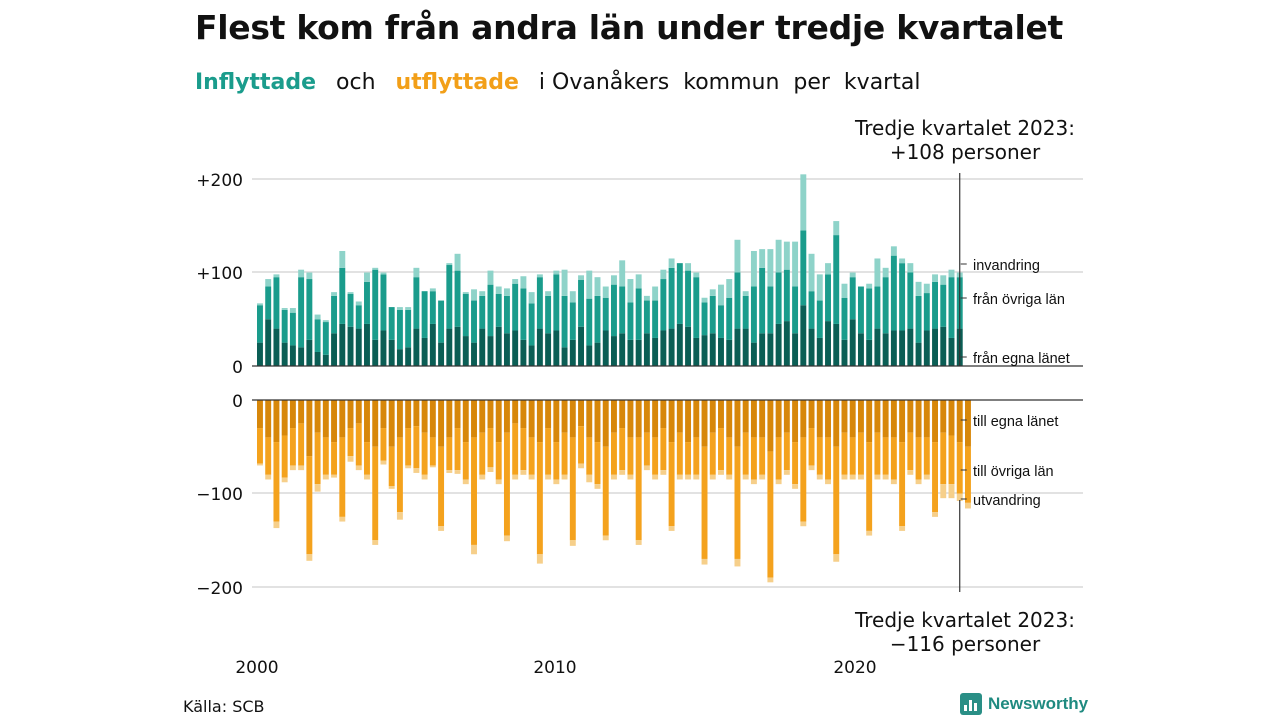 Image resolution: width=1280 pixels, height=720 pixels. What do you see at coordinates (965, 644) in the screenshot?
I see `annotation-bottom-line2: −116 personer` at bounding box center [965, 644].